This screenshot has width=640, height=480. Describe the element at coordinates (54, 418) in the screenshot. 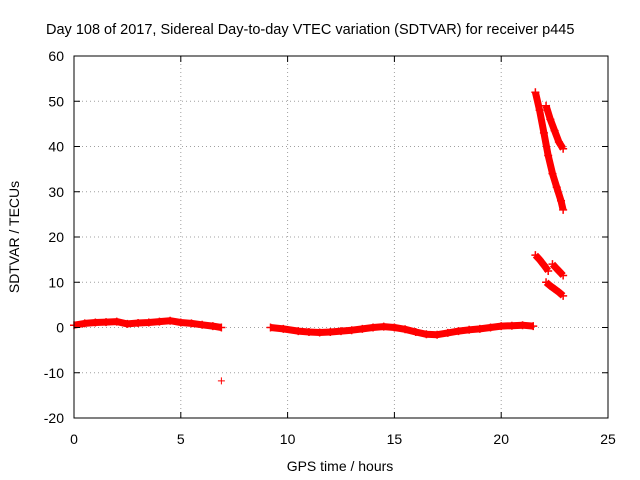

I see `y-tick-label: -20` at that location.